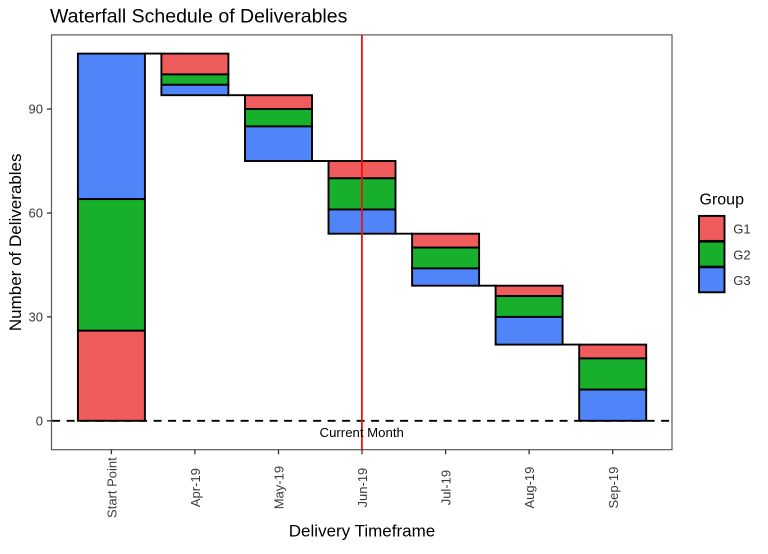  I want to click on svg-text: Number of Deliverables, so click(15, 242).